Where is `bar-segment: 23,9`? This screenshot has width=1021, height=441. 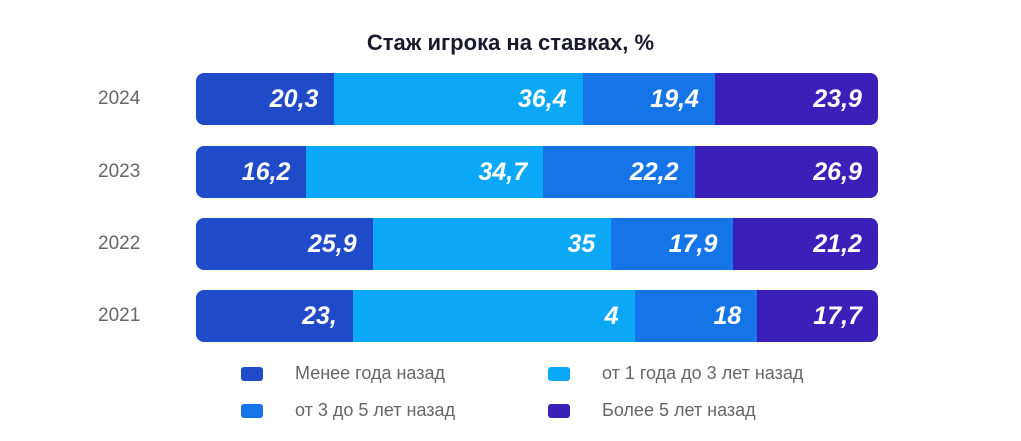 bar-segment: 23,9 is located at coordinates (796, 99).